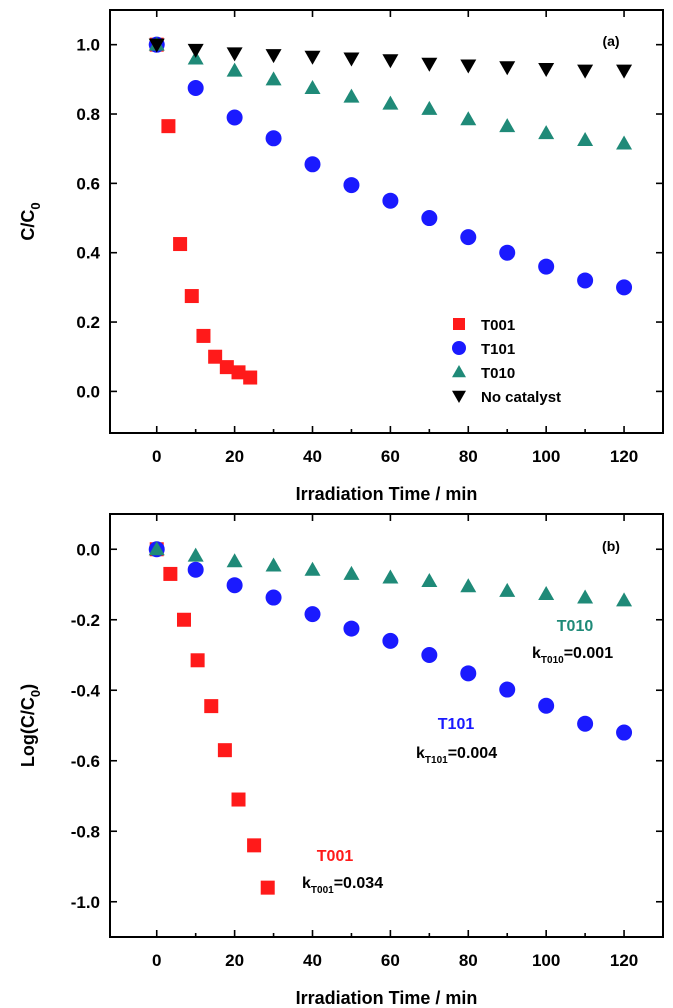 This screenshot has width=673, height=1008. I want to click on y-tick-label: -0.4, so click(86, 690).